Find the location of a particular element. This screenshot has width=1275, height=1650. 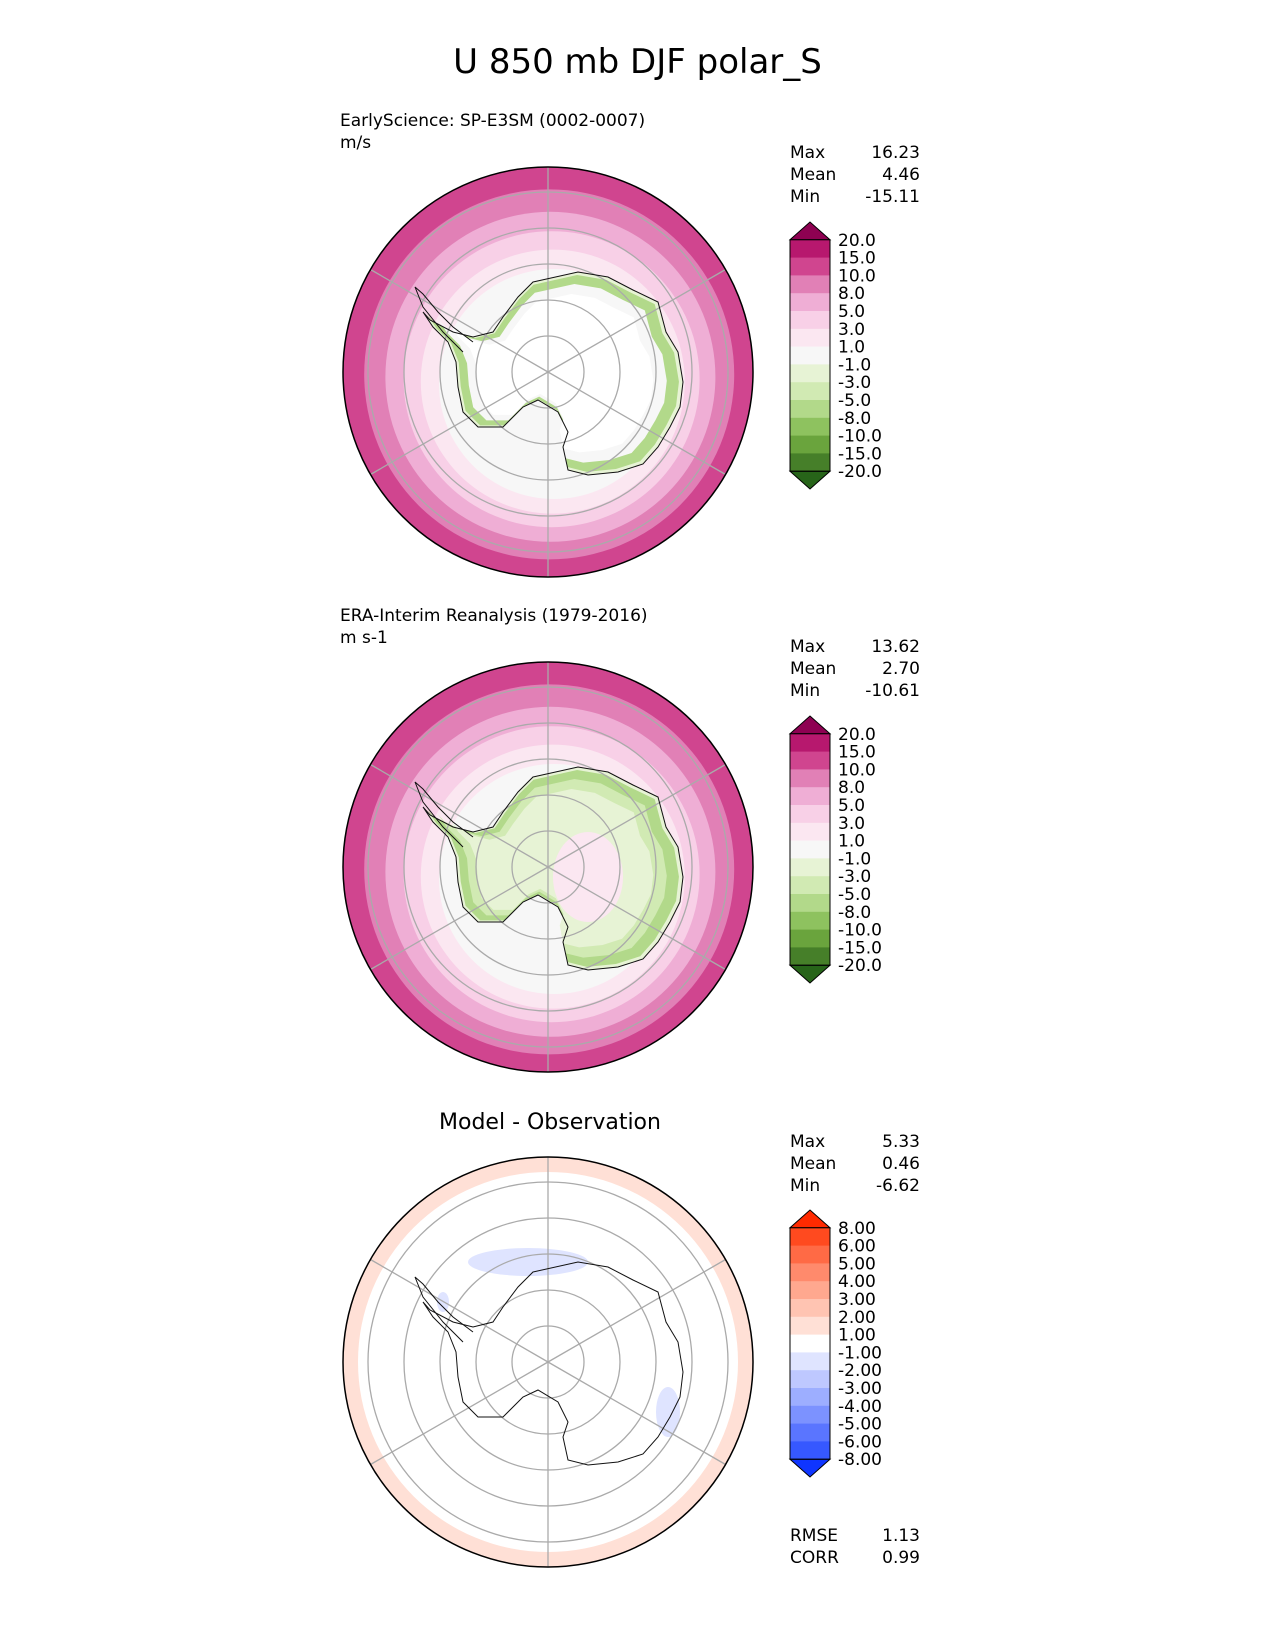

panel1-units-label: m/s is located at coordinates (356, 143).